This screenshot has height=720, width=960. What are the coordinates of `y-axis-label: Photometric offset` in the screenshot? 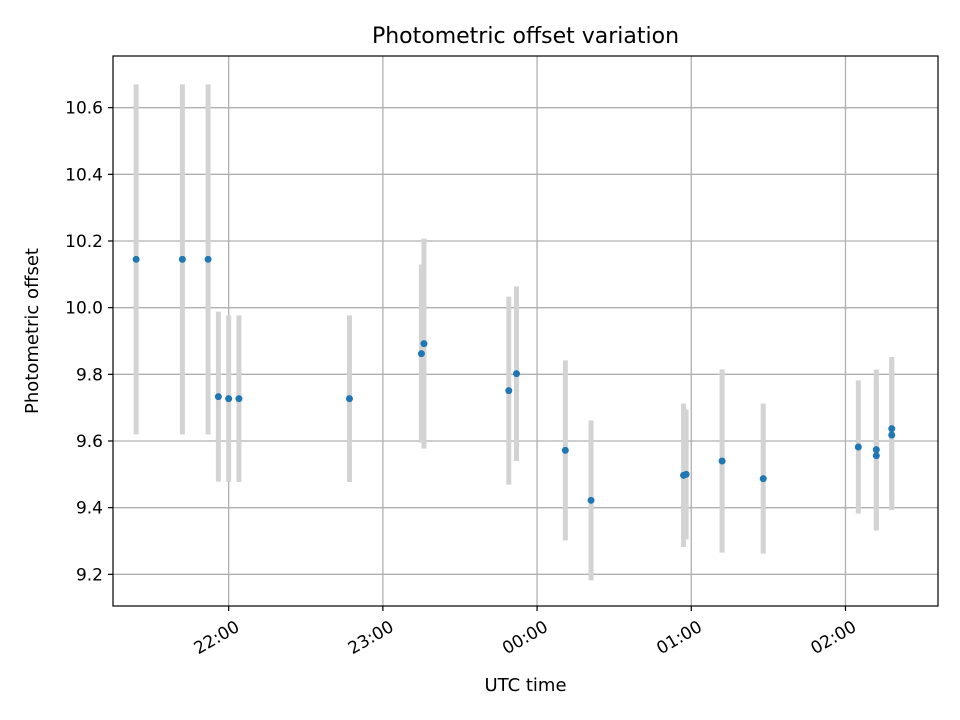 It's located at (32, 331).